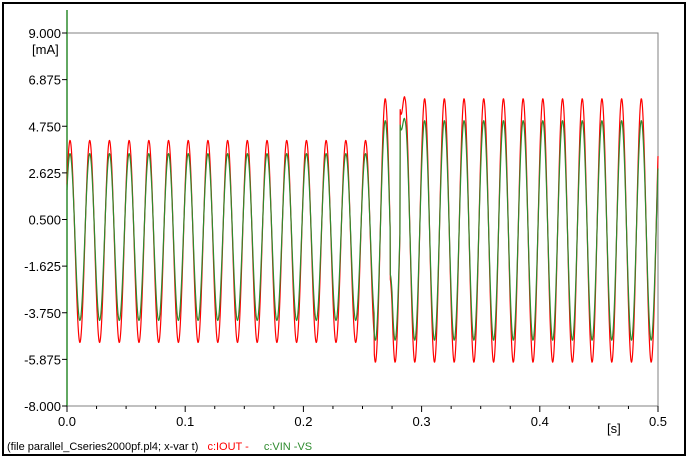  Describe the element at coordinates (45, 49) in the screenshot. I see `y-unit-label: [mA]` at that location.